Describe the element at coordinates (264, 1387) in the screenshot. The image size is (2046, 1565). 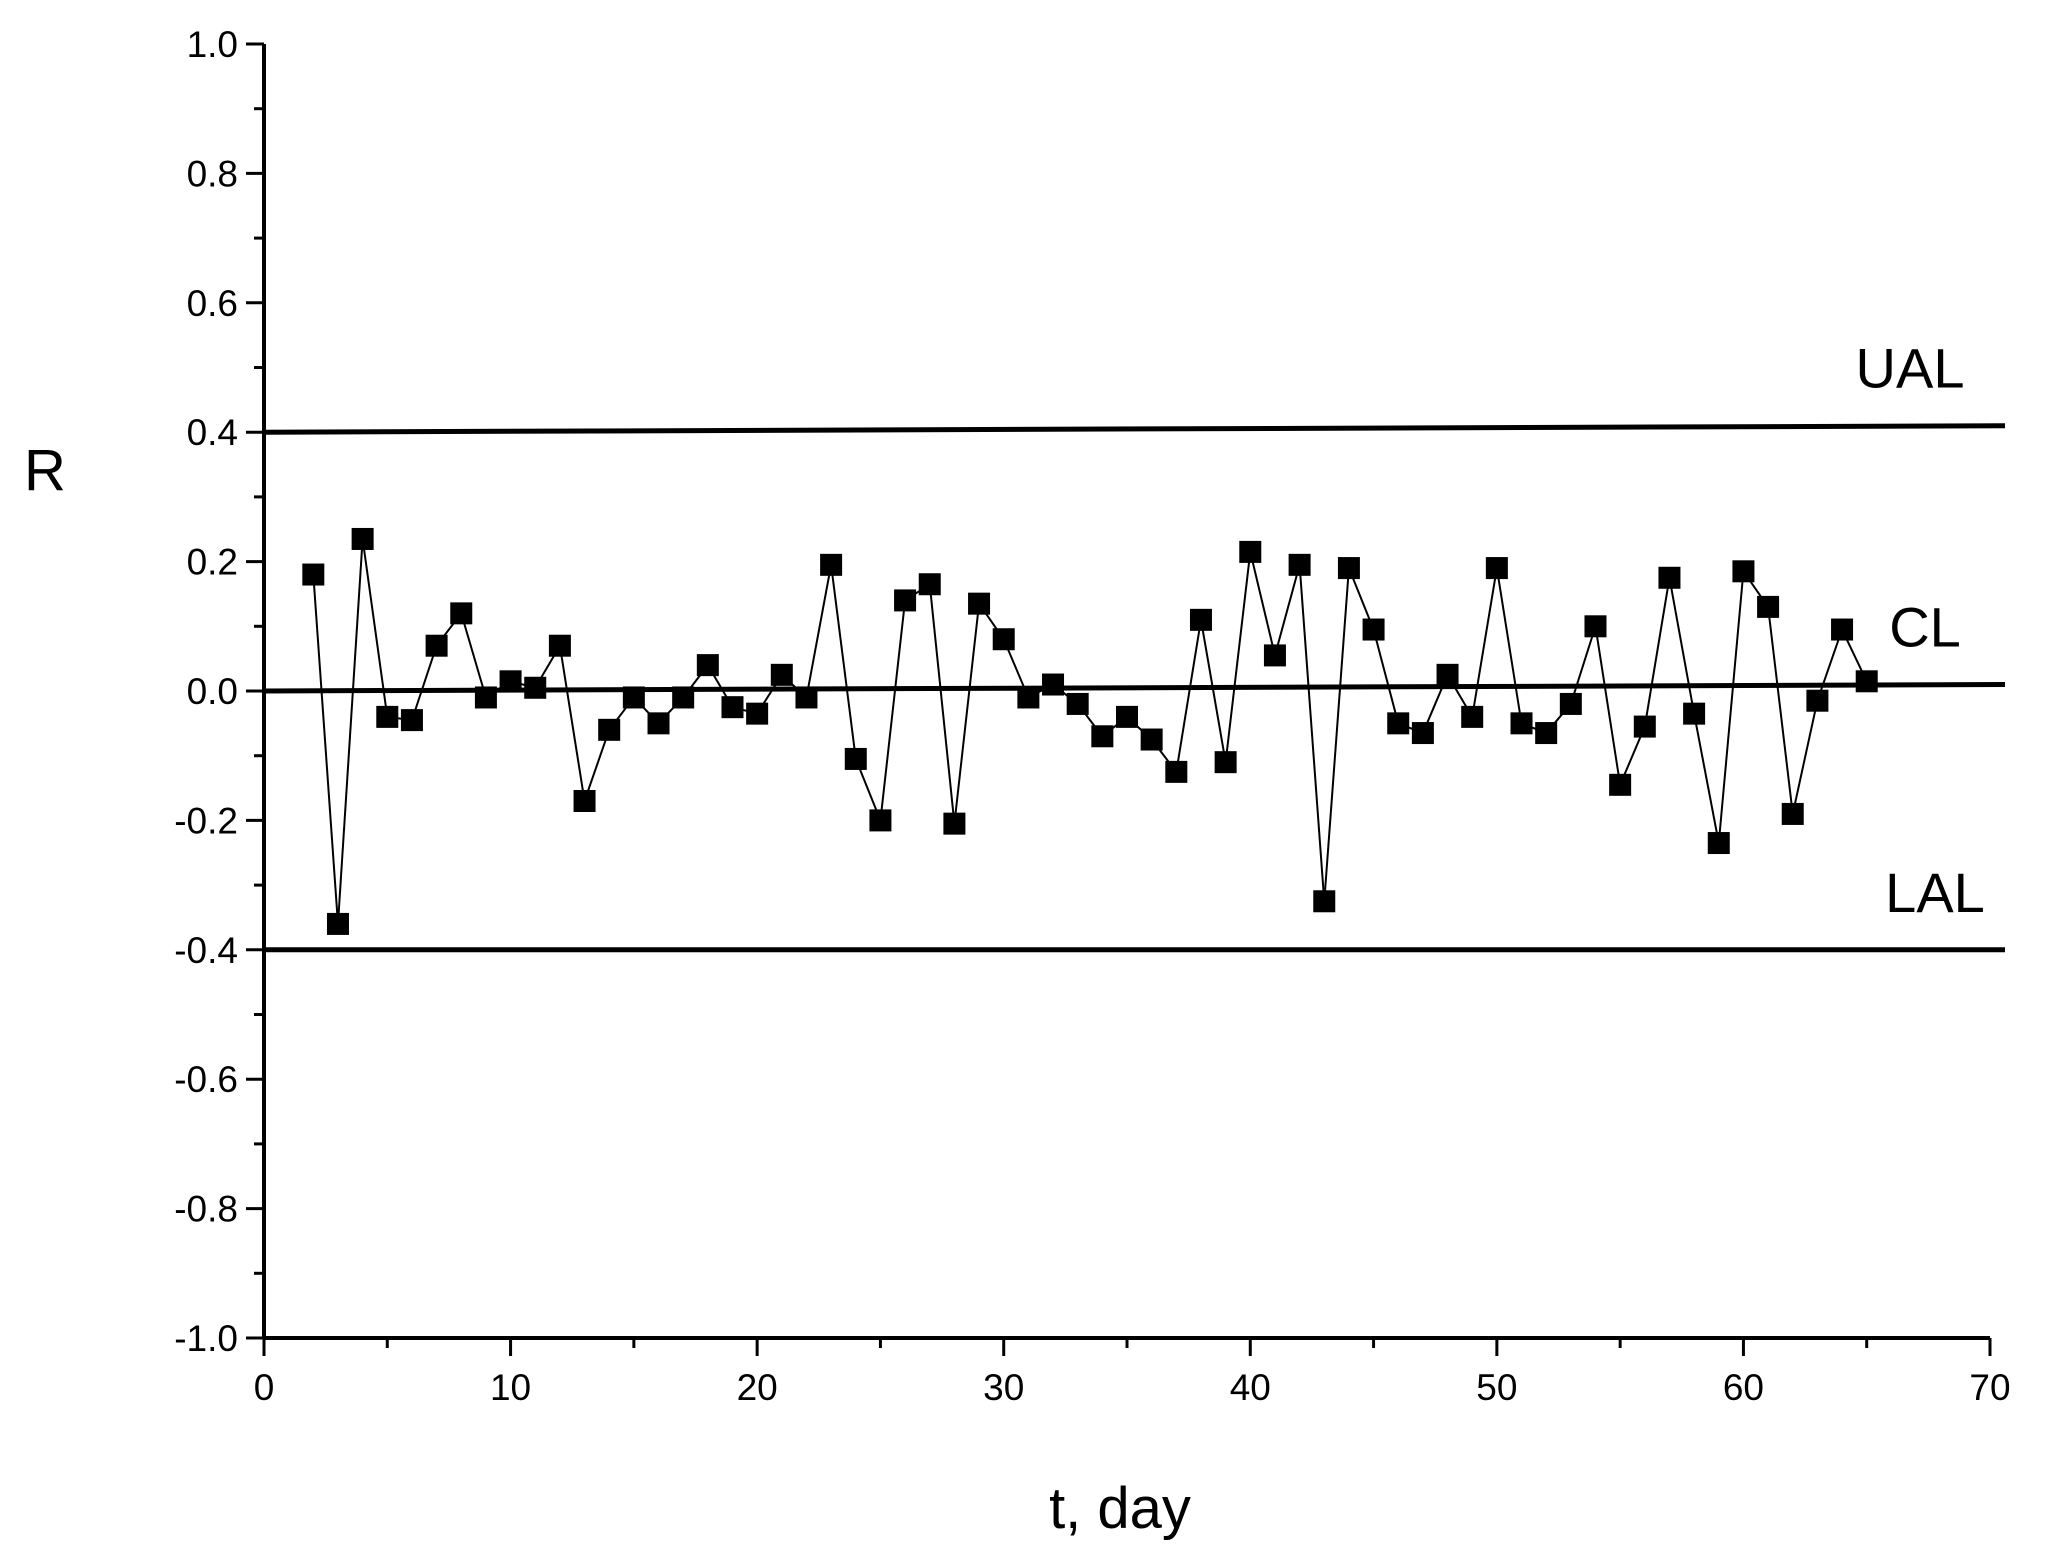
I see `x-tick-label: 0` at that location.